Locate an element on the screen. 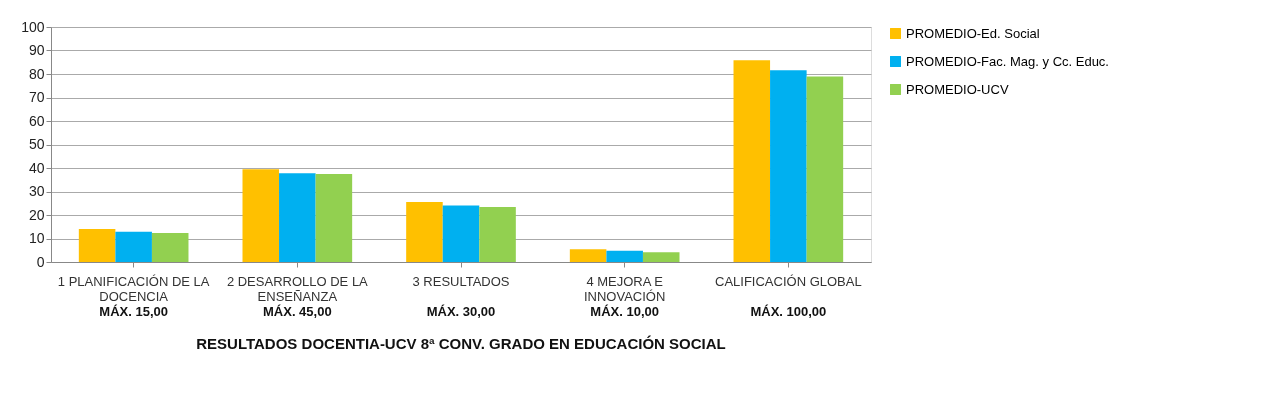  x-tick-label: 3 RESULTADOS is located at coordinates (461, 281).